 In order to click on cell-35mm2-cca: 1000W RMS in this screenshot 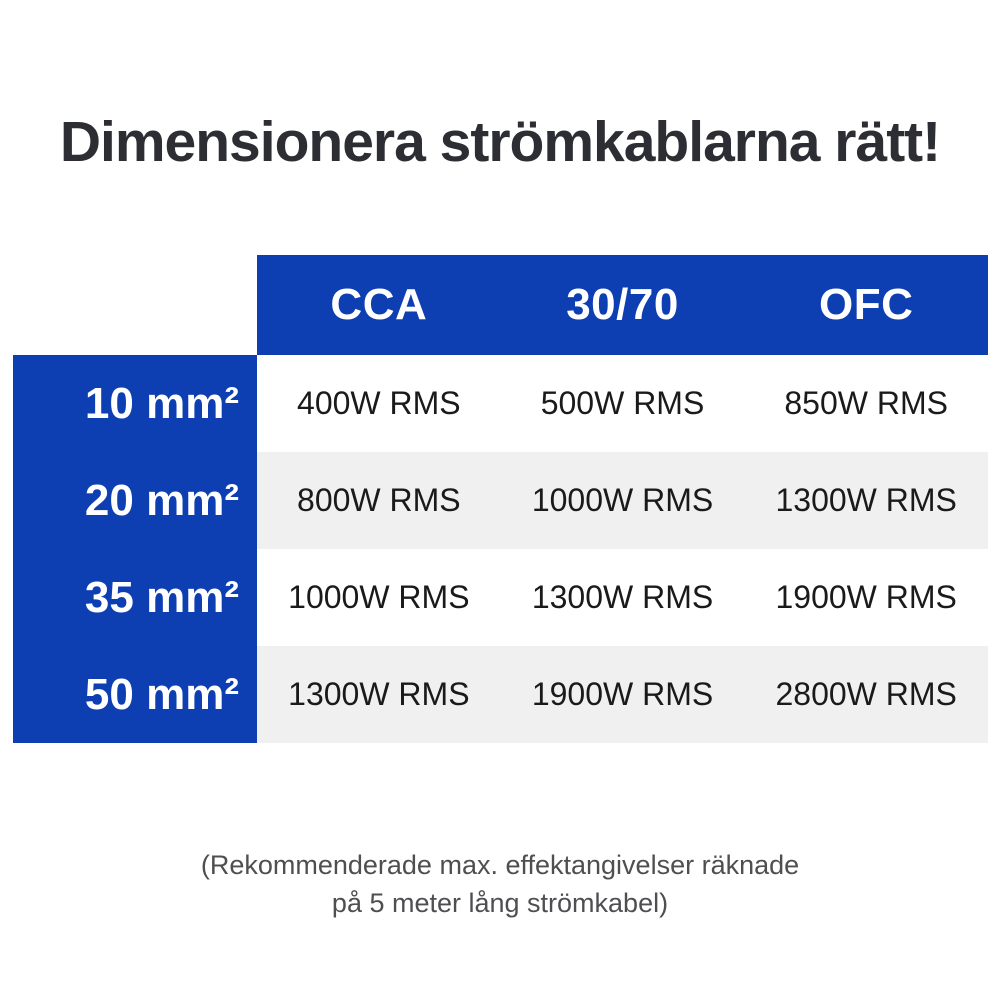, I will do `click(379, 597)`.